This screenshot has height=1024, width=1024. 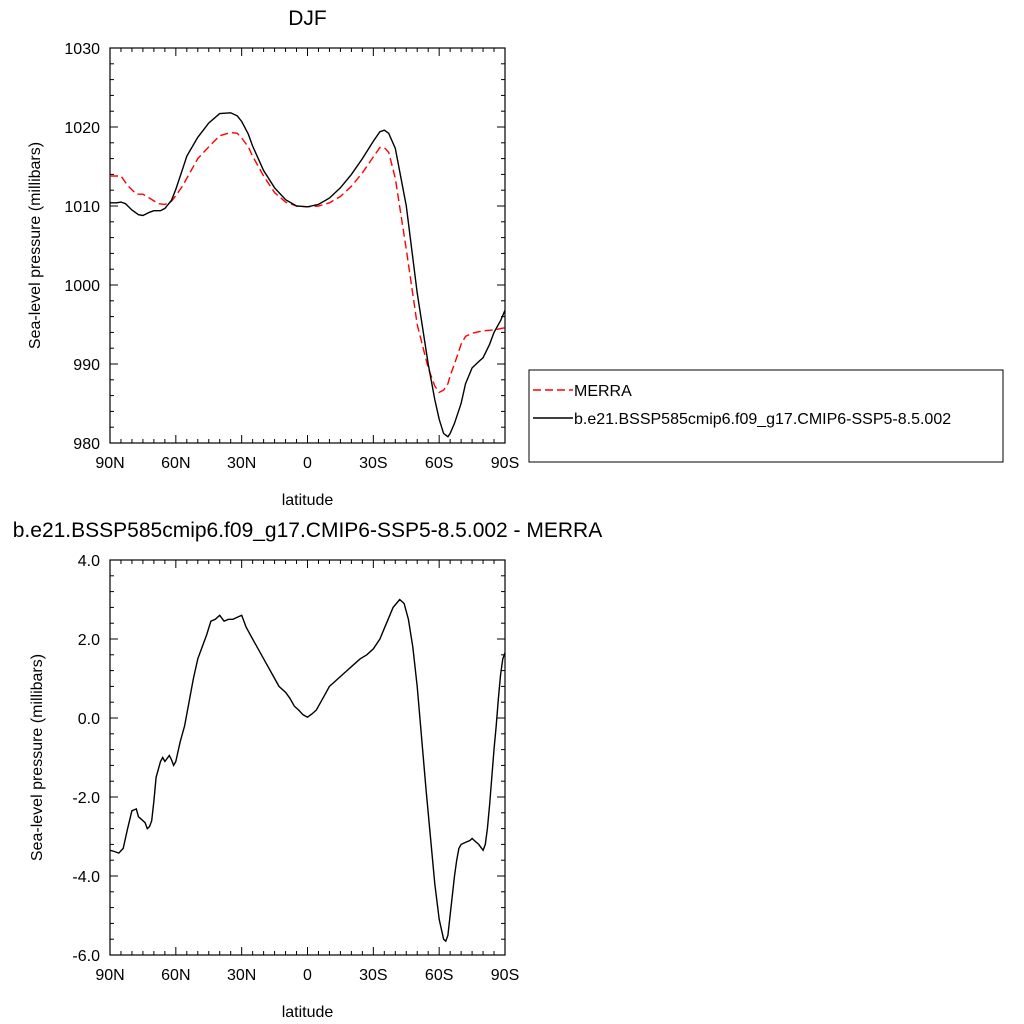 I want to click on y-tick-label: 0.0, so click(x=89, y=719).